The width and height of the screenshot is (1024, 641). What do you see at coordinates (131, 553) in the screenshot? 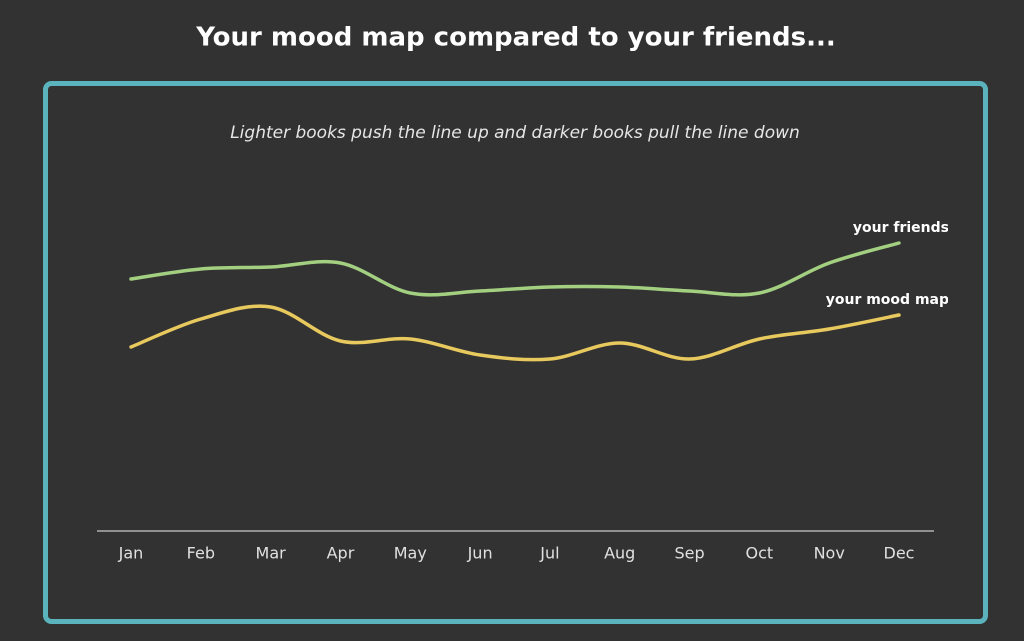
I see `x-tick-label: Jan` at bounding box center [131, 553].